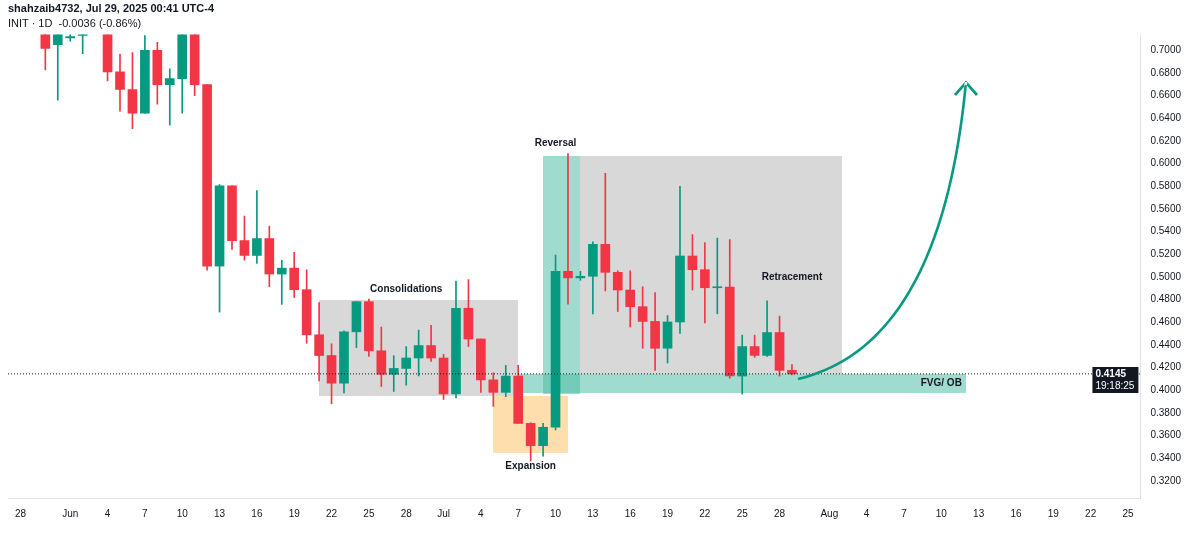  I want to click on y-tick-label: 0.6000, so click(1166, 163).